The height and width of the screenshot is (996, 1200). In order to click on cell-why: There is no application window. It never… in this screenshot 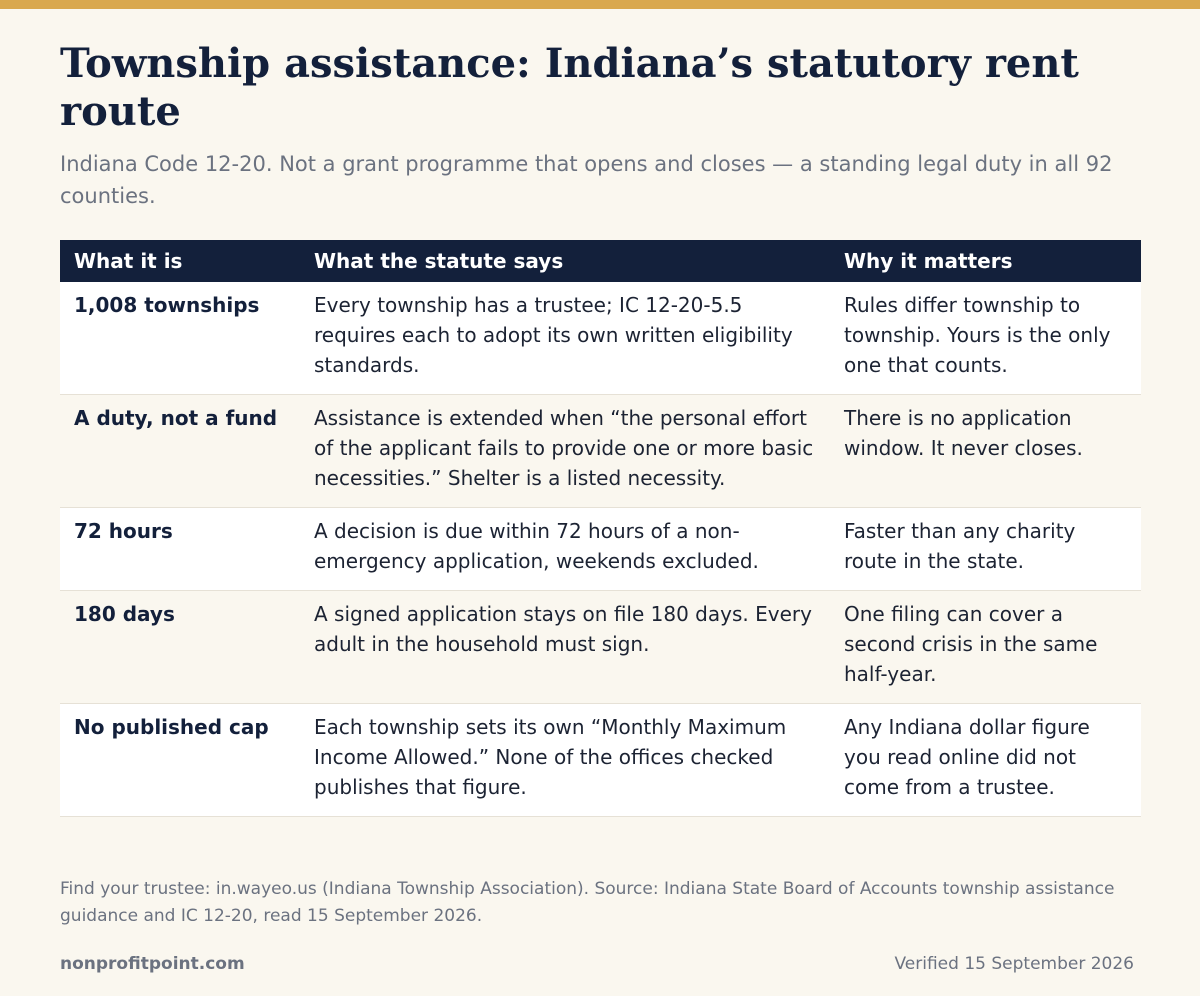, I will do `click(985, 451)`.